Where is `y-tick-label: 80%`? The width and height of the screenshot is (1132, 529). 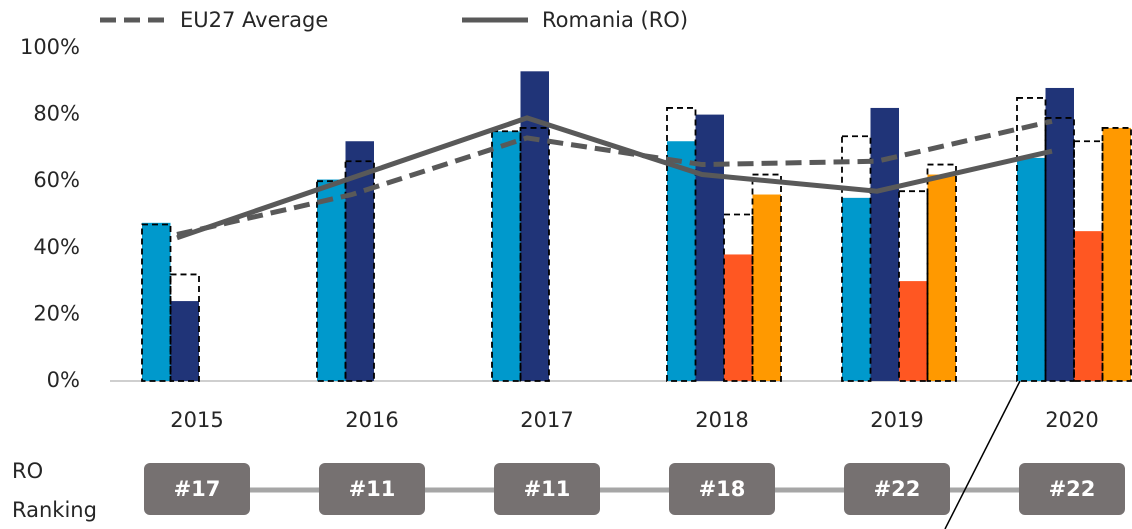
y-tick-label: 80% is located at coordinates (56, 114).